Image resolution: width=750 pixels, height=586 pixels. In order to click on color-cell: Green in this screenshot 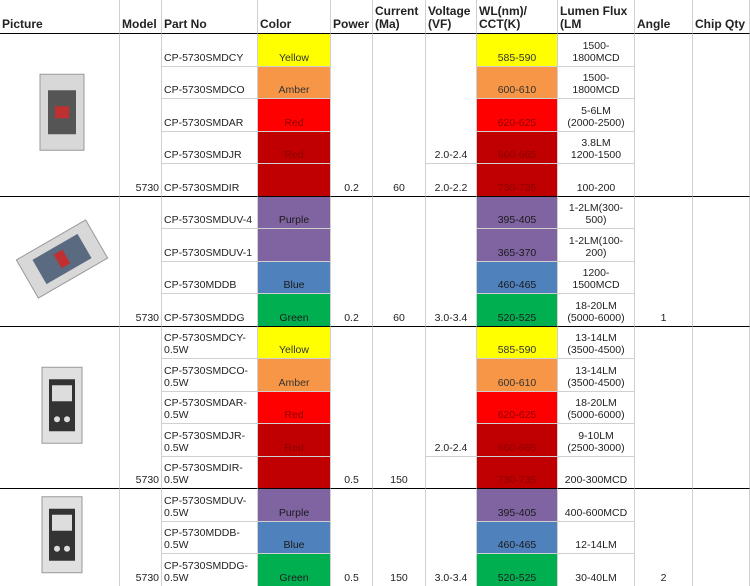, I will do `click(294, 310)`.